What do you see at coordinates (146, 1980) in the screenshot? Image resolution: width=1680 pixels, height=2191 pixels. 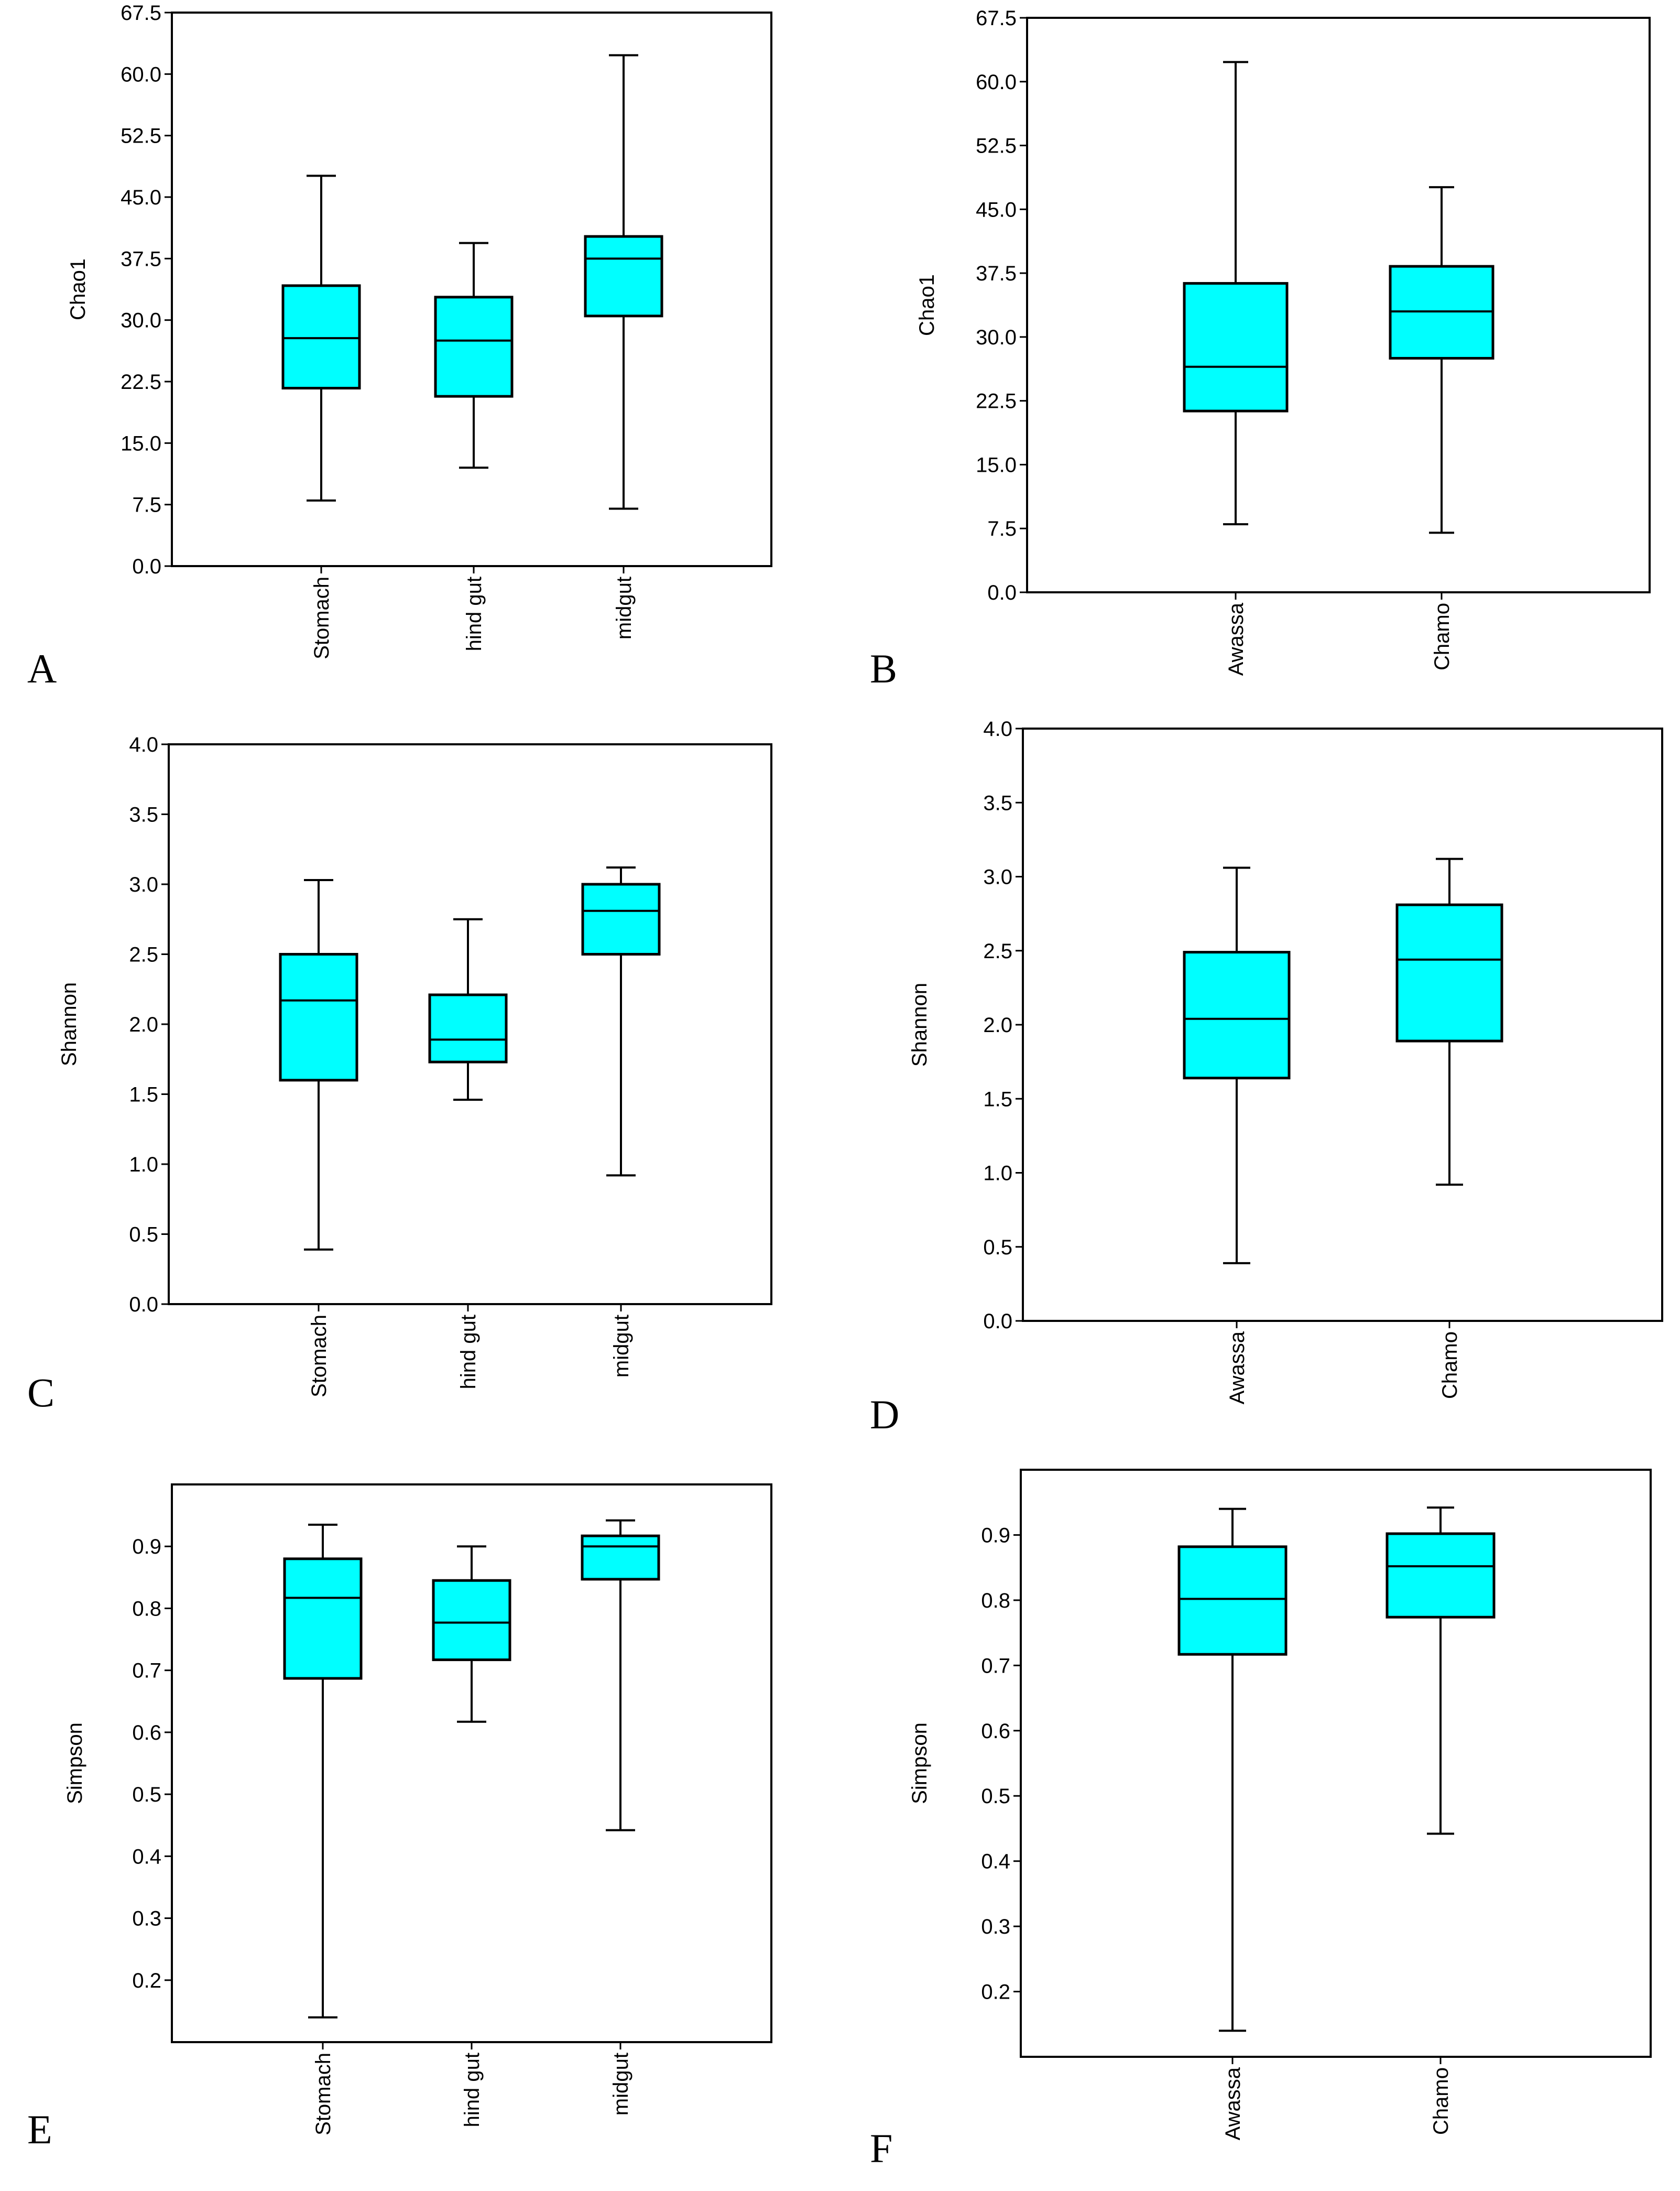 I see `y-tick-label: 0.2` at bounding box center [146, 1980].